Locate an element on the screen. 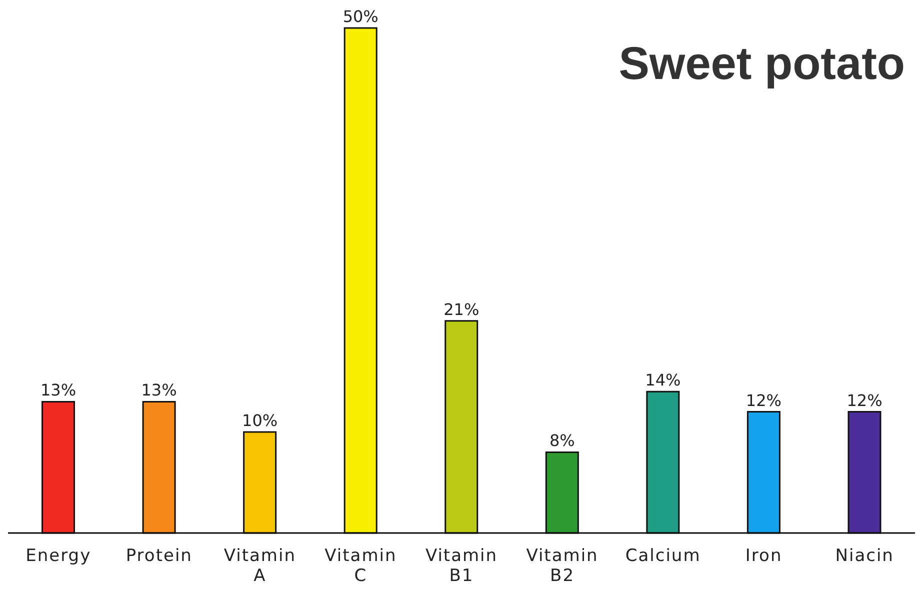 The height and width of the screenshot is (601, 923). chart-title: Sweet potato is located at coordinates (761, 63).